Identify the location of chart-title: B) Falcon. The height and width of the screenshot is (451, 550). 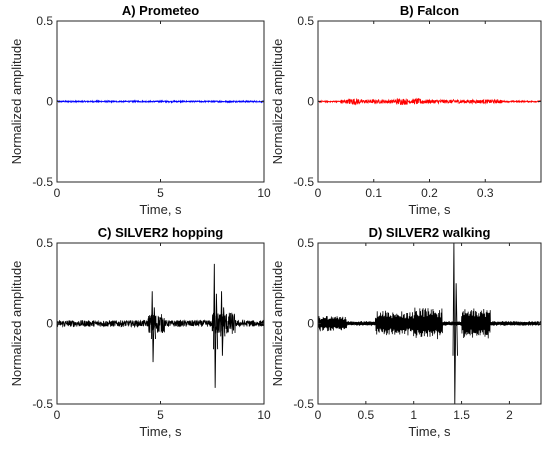
(429, 10).